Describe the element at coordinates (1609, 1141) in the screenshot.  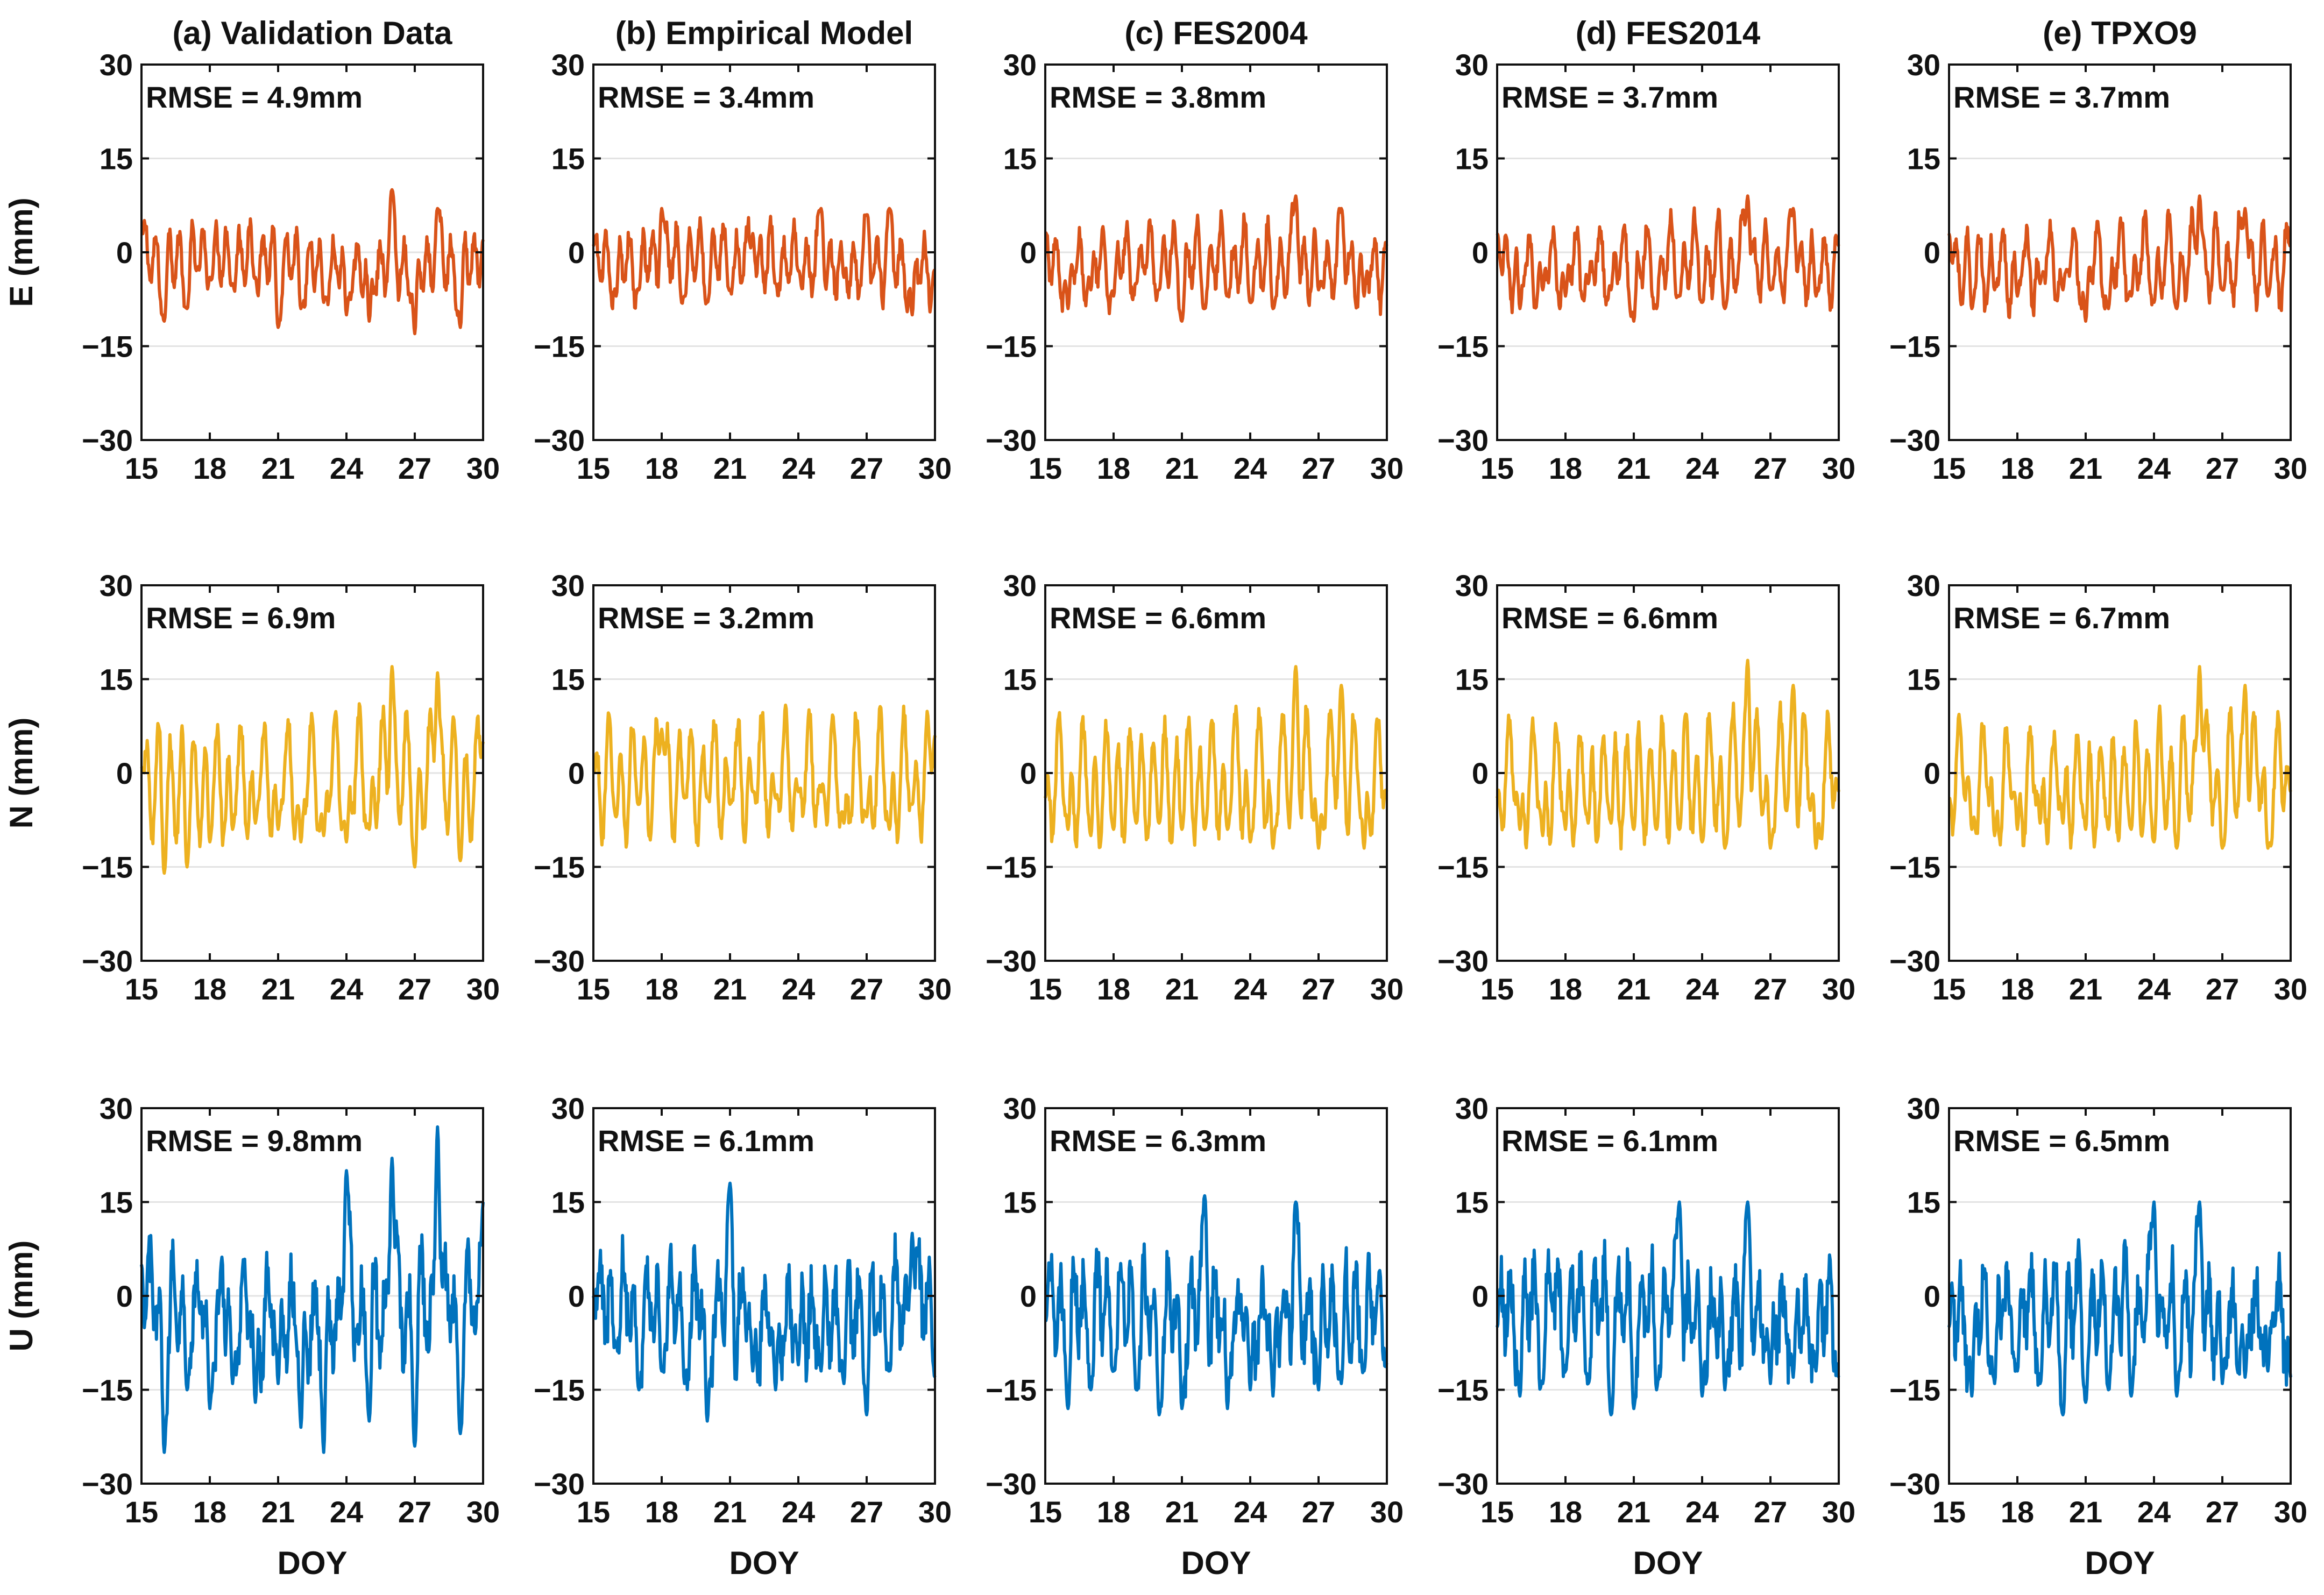
I see `rmse-label: RMSE = 6.1mm` at that location.